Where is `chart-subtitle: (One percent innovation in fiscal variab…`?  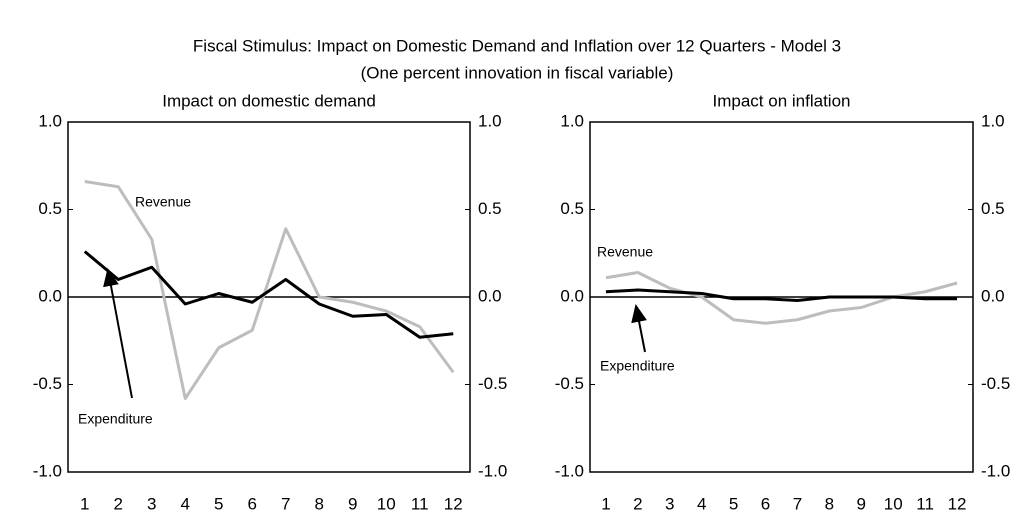 chart-subtitle: (One percent innovation in fiscal variab… is located at coordinates (517, 72).